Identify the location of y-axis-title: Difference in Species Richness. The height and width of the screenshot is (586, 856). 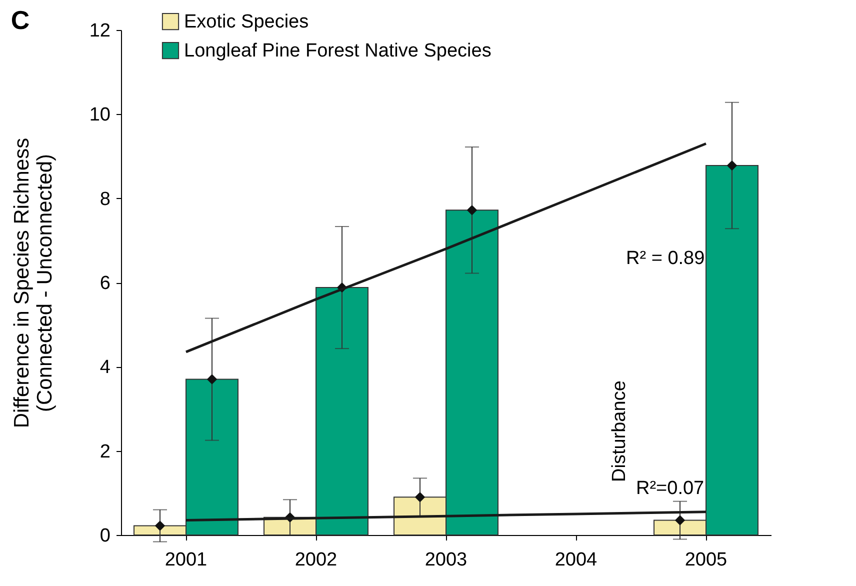
(22, 283).